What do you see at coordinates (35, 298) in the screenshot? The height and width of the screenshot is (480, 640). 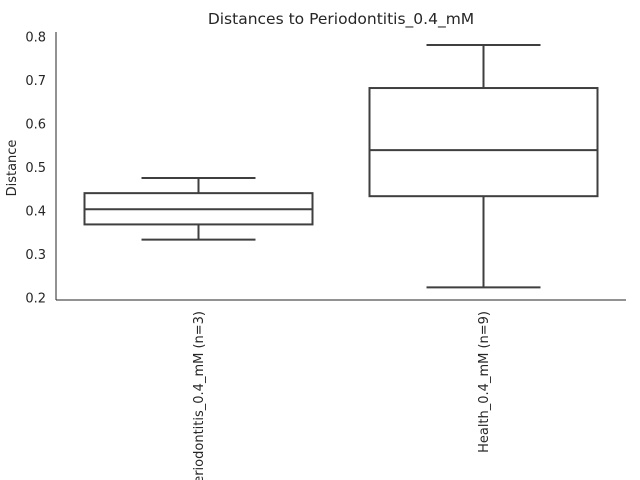 I see `y-tick-label: 0.2` at bounding box center [35, 298].